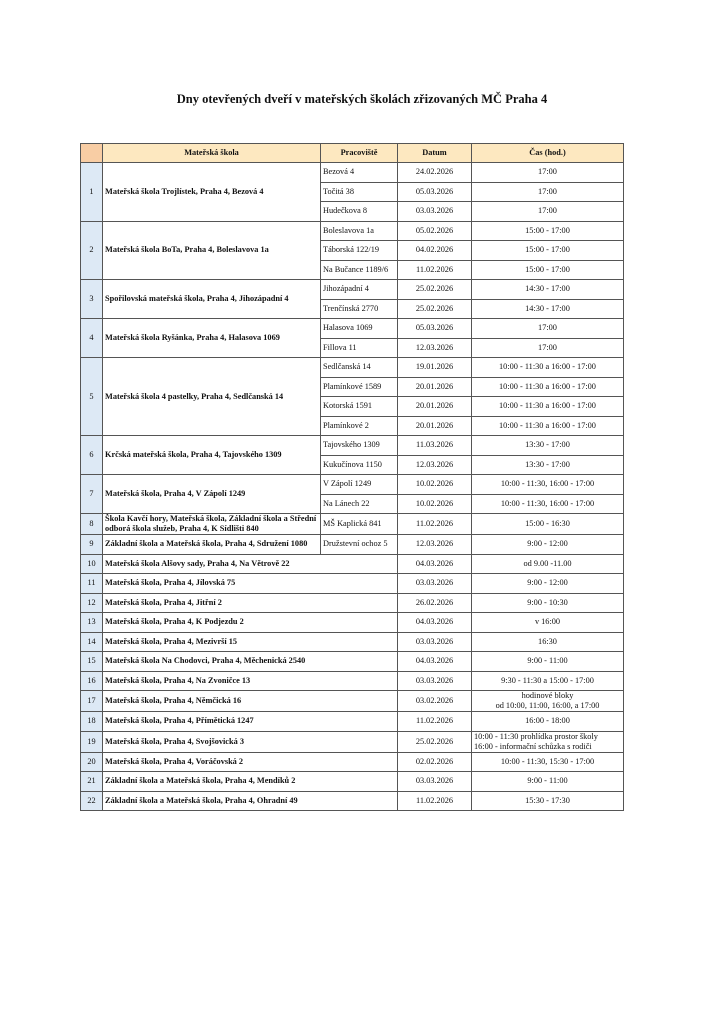 Image resolution: width=724 pixels, height=1024 pixels. What do you see at coordinates (359, 191) in the screenshot?
I see `workplace: Točitá 38` at bounding box center [359, 191].